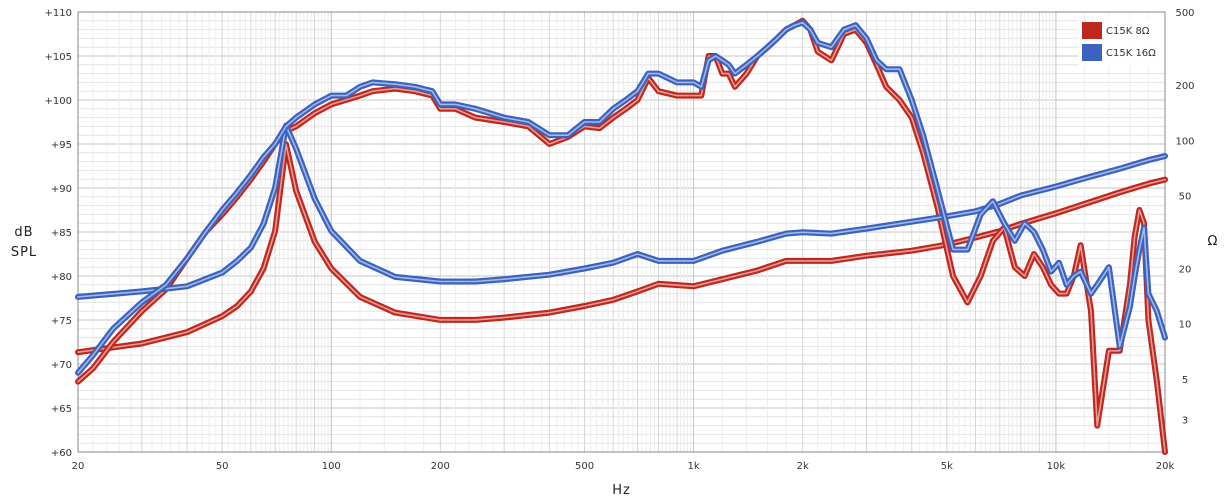  Describe the element at coordinates (58, 57) in the screenshot. I see `y-left-tick-label: +105` at that location.